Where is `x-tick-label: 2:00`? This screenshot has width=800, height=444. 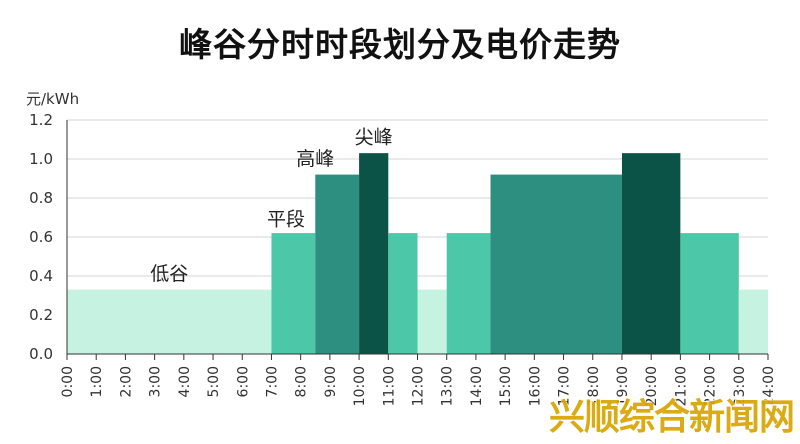
x-tick-label: 2:00 is located at coordinates (126, 381).